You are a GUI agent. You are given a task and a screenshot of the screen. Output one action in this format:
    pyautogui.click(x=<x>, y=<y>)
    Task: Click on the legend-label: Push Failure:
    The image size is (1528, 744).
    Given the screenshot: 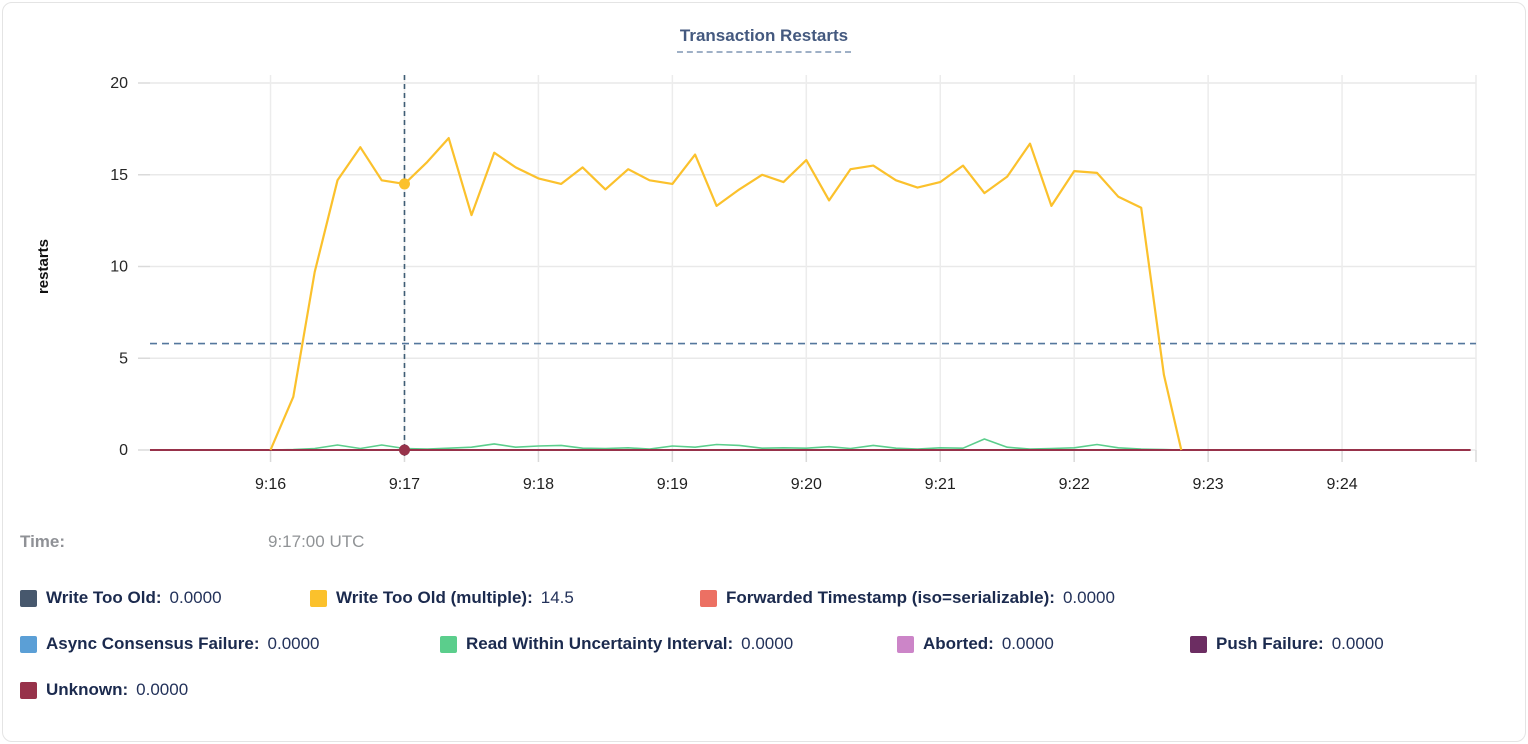 What is the action you would take?
    pyautogui.click(x=1270, y=643)
    